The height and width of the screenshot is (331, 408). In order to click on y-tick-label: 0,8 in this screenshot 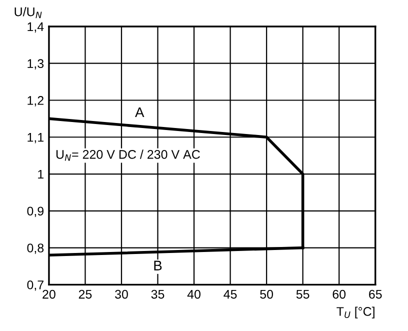, I will do `click(35, 249)`.